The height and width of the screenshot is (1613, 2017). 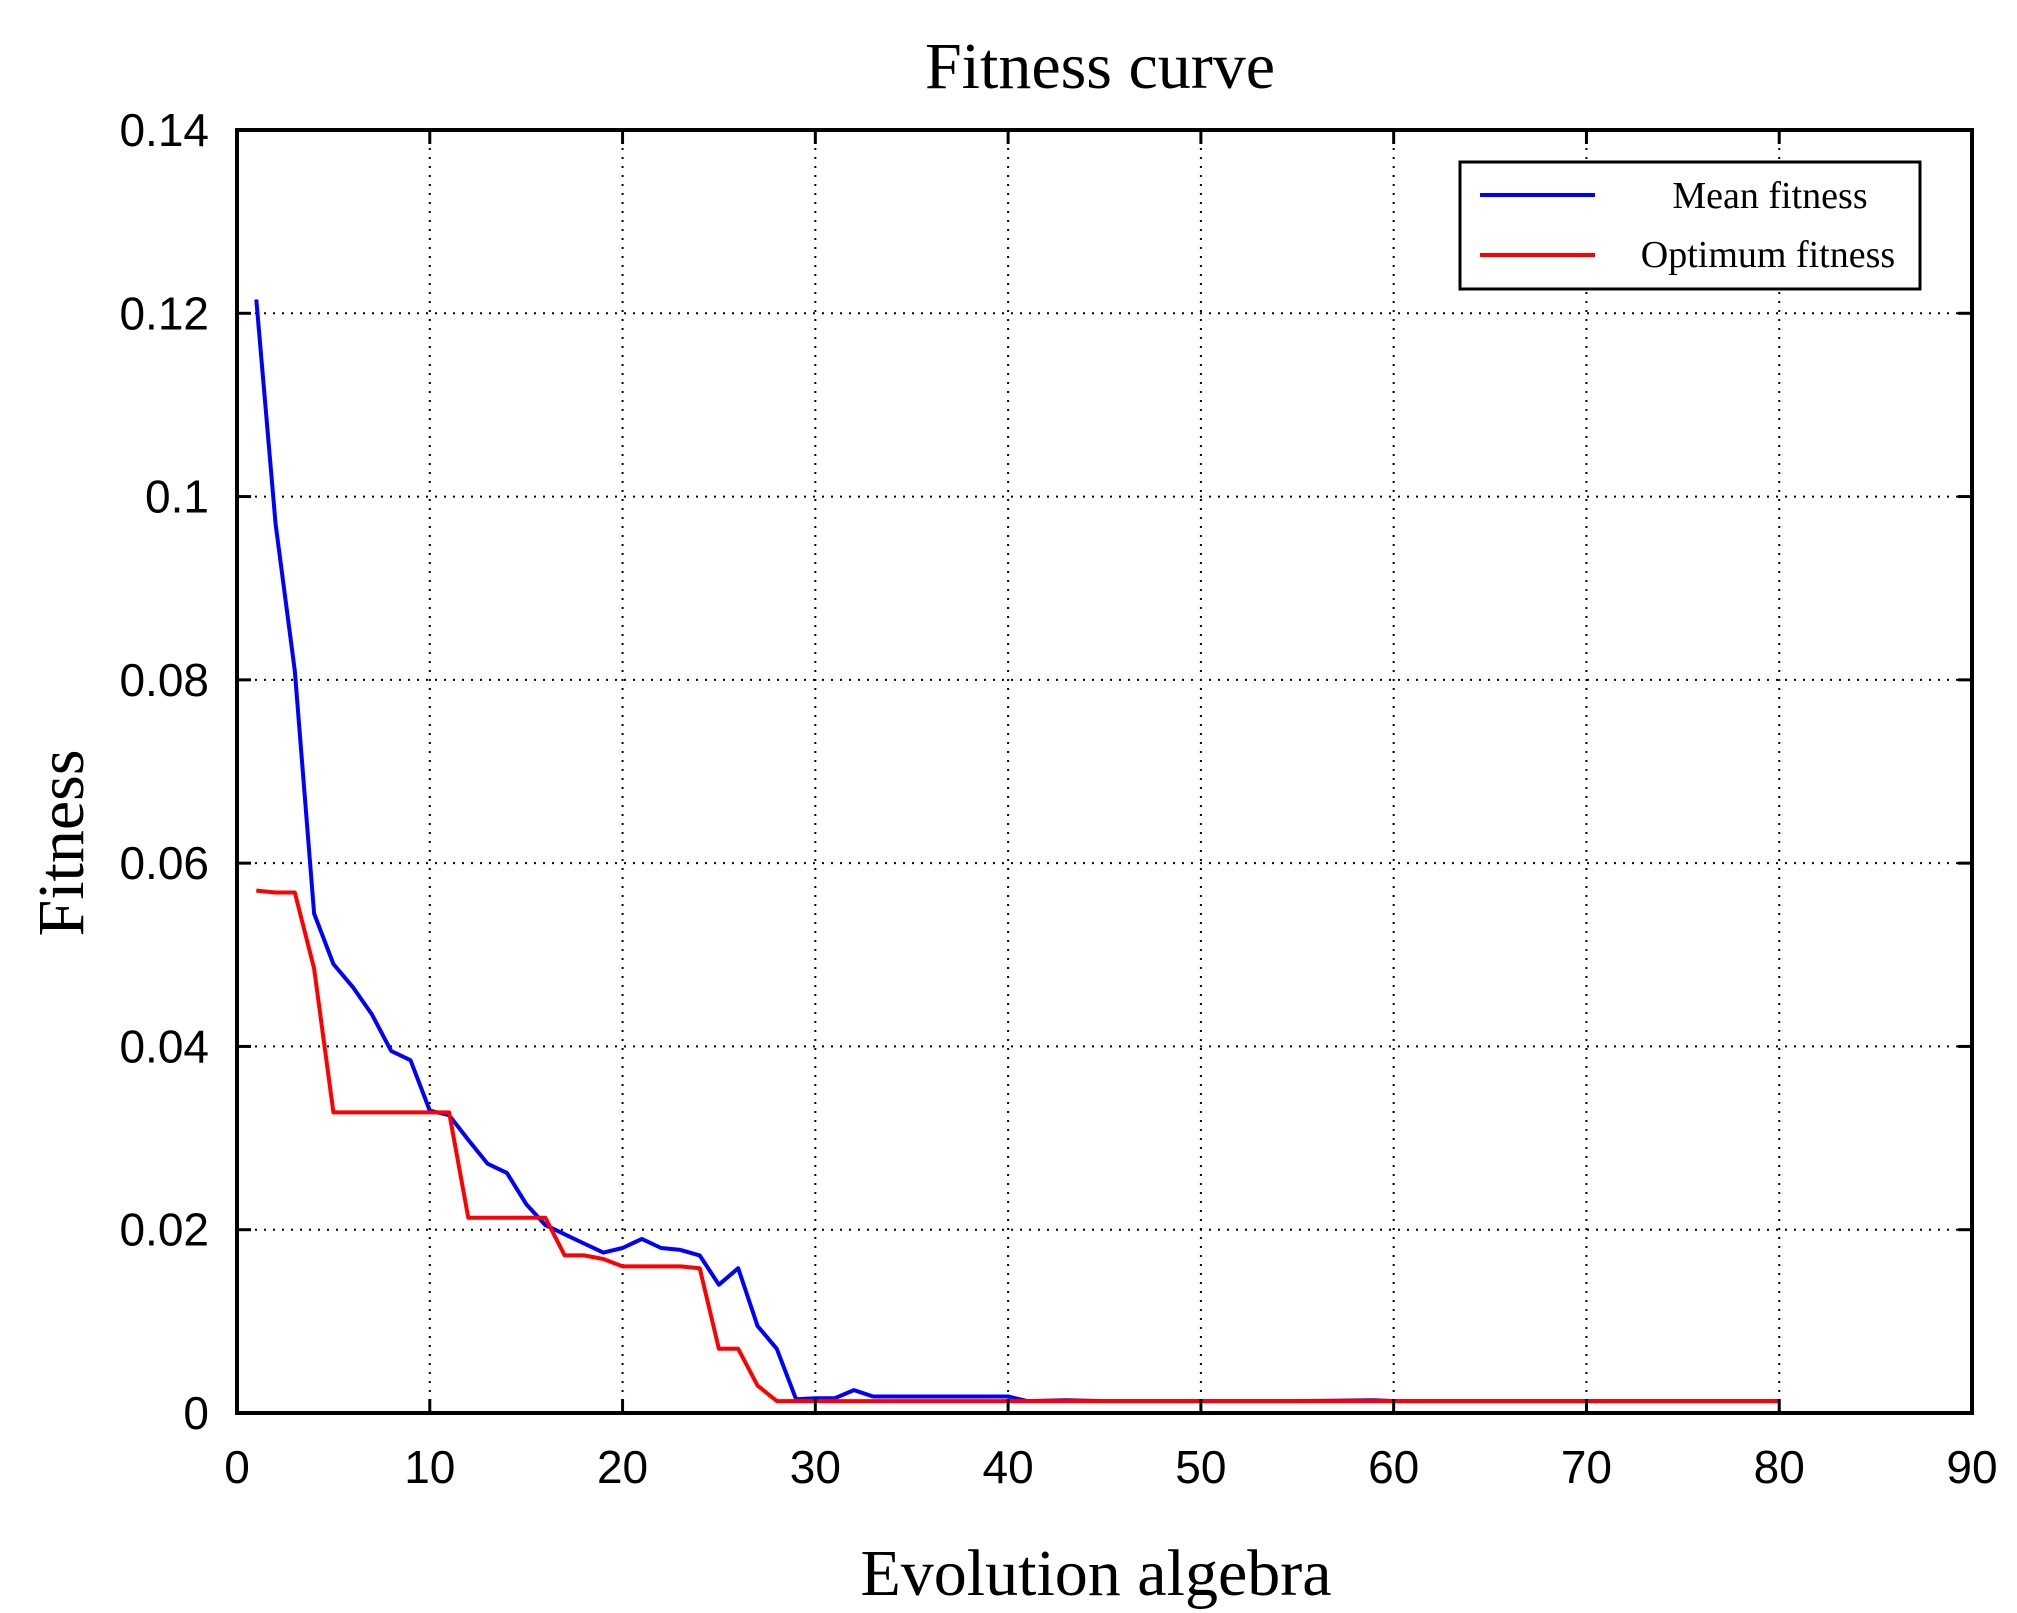 I want to click on chart-title: Fitness curve, so click(x=1100, y=66).